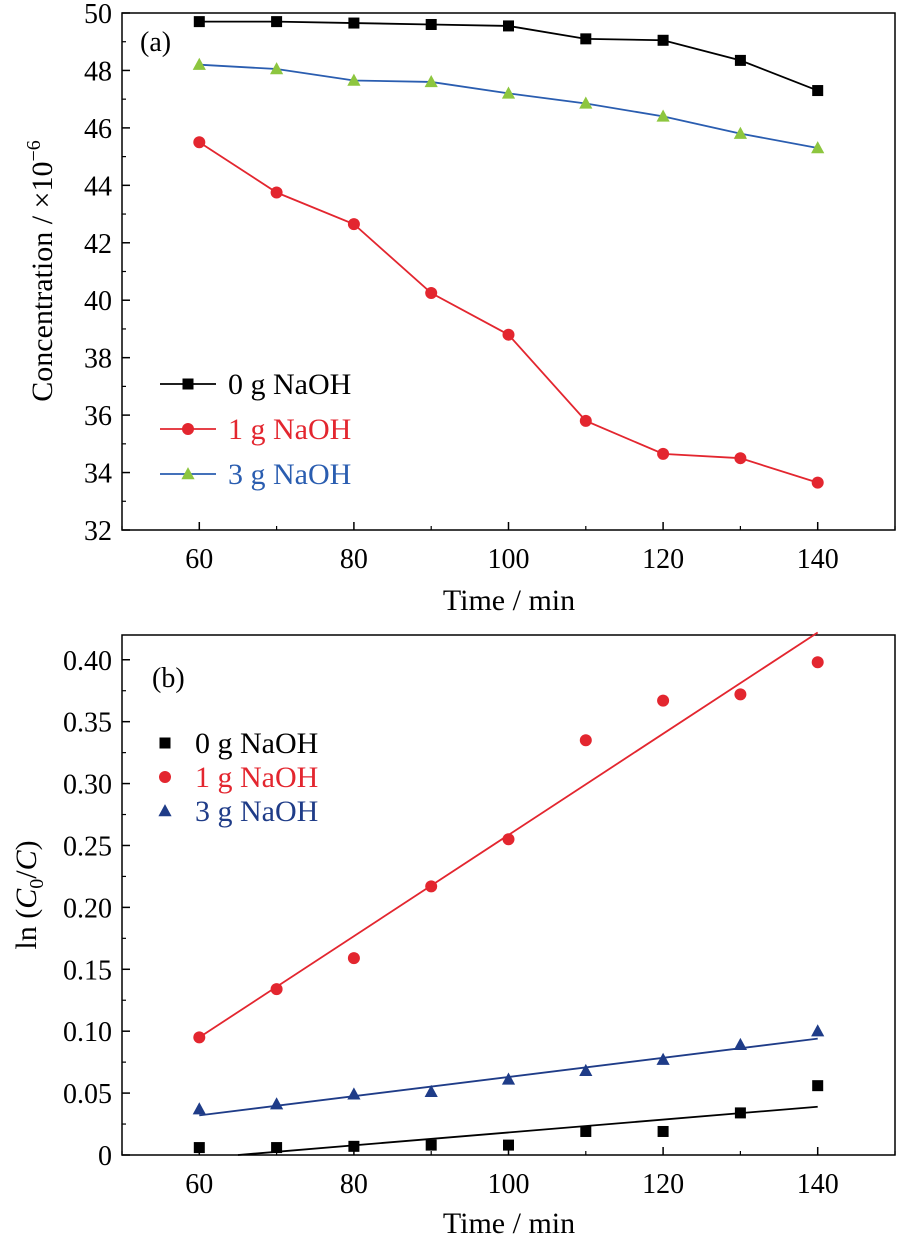 The height and width of the screenshot is (1237, 900). I want to click on y-axis-title-b-c: C, so click(26, 898).